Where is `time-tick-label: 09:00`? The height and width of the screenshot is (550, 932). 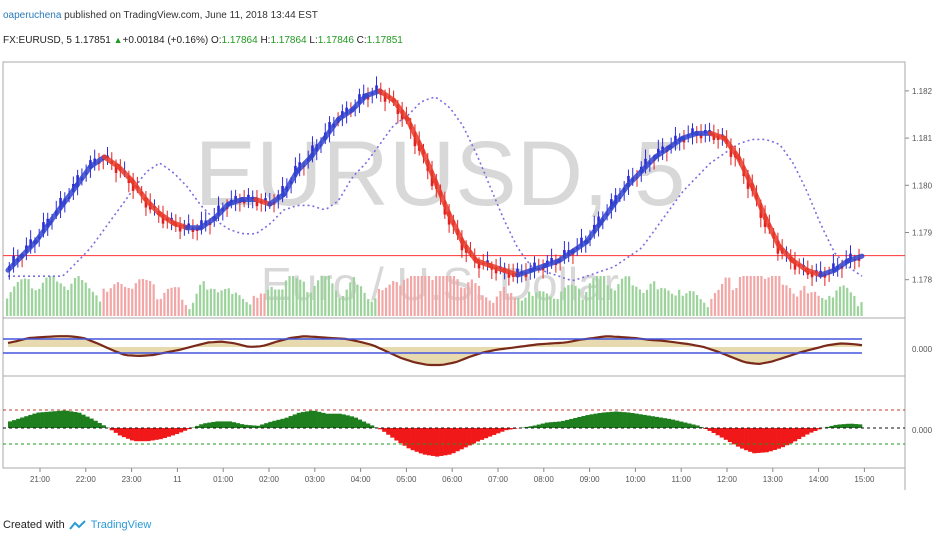 time-tick-label: 09:00 is located at coordinates (590, 479).